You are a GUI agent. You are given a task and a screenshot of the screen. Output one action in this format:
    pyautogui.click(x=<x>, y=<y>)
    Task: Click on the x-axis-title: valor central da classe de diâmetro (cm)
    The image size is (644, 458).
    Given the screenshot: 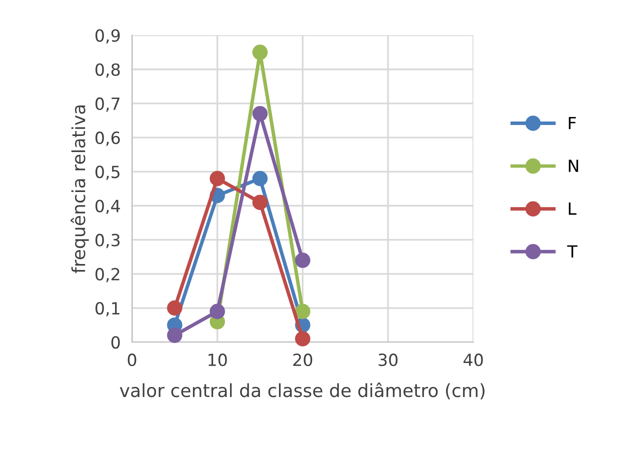 What is the action you would take?
    pyautogui.click(x=302, y=391)
    